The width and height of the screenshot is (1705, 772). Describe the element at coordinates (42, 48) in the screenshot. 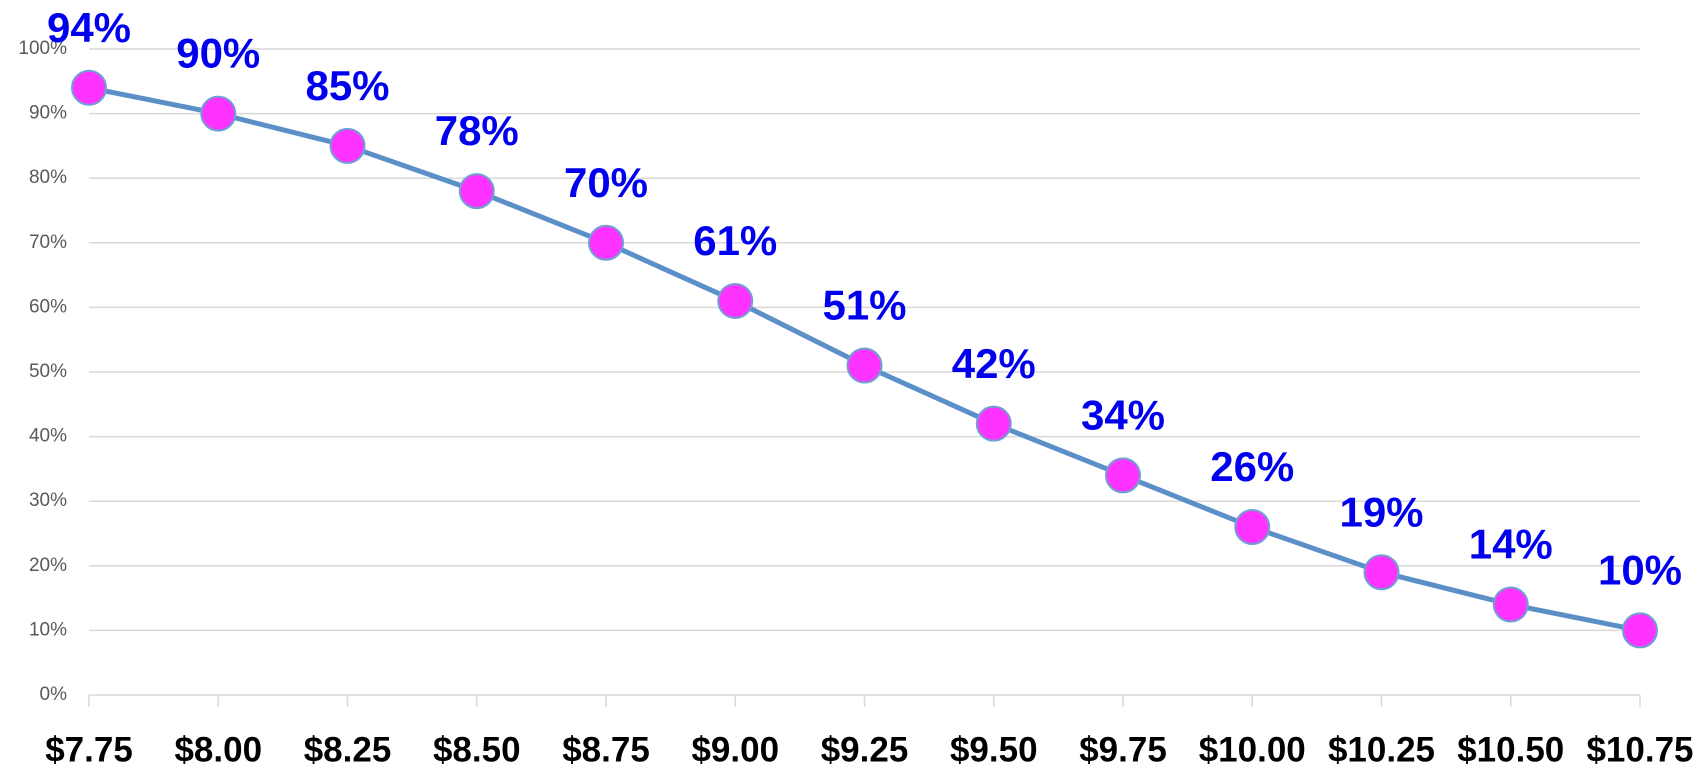

I see `y-tick-label: 100%` at that location.